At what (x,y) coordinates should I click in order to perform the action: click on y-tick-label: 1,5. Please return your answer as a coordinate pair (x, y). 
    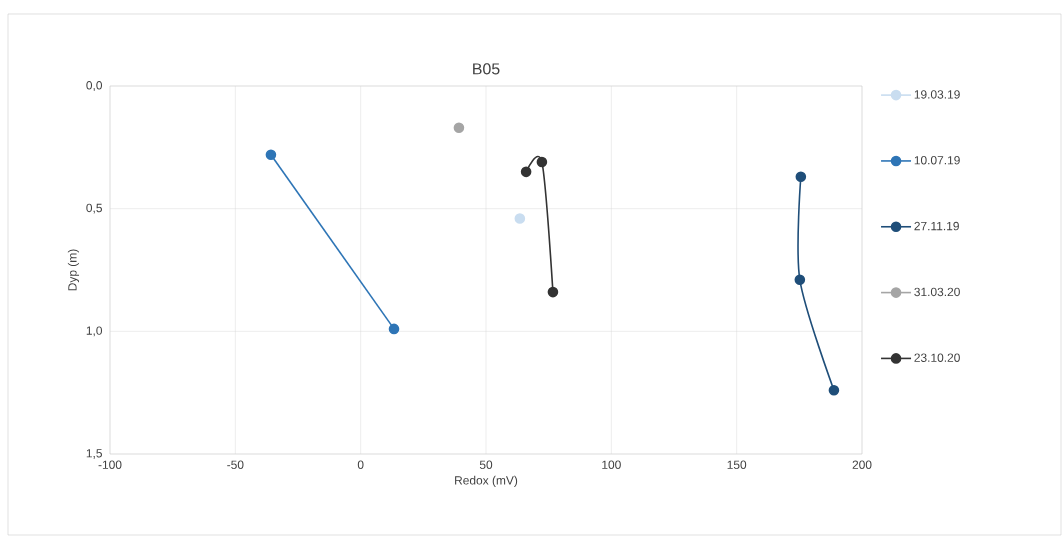
    Looking at the image, I should click on (94, 454).